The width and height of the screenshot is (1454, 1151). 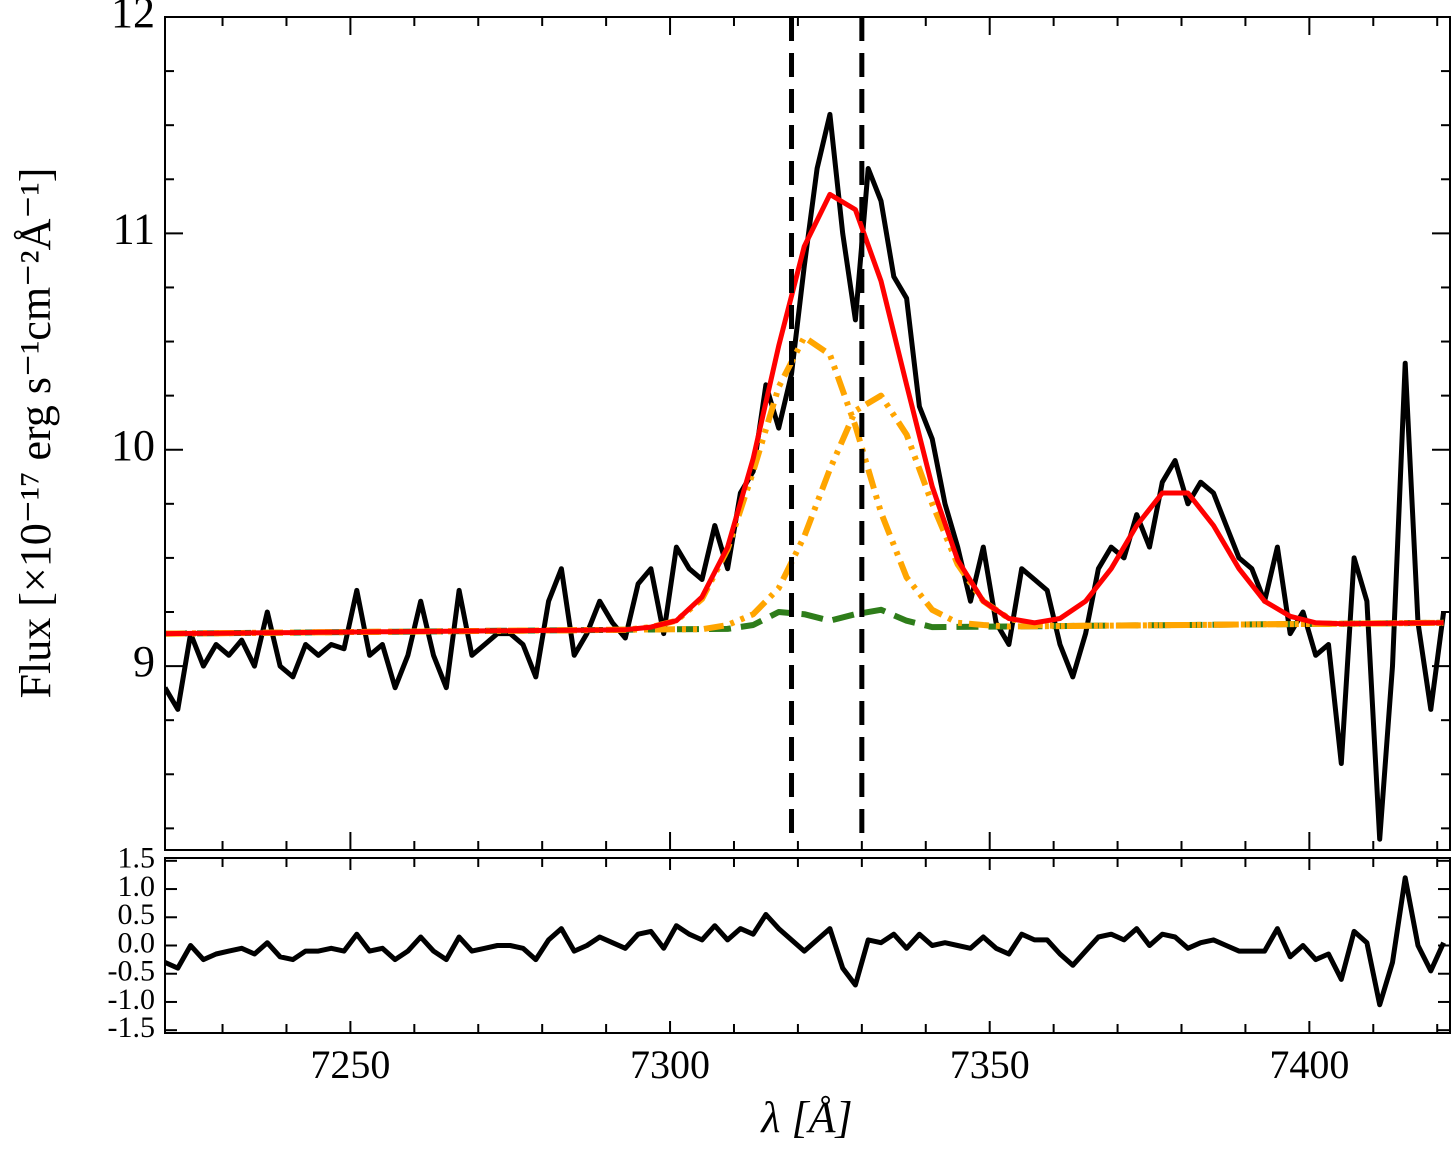 What do you see at coordinates (35, 433) in the screenshot?
I see `y-axis-label: Flux [×10⁻¹⁷ erg s⁻¹cm⁻²Å⁻¹]` at bounding box center [35, 433].